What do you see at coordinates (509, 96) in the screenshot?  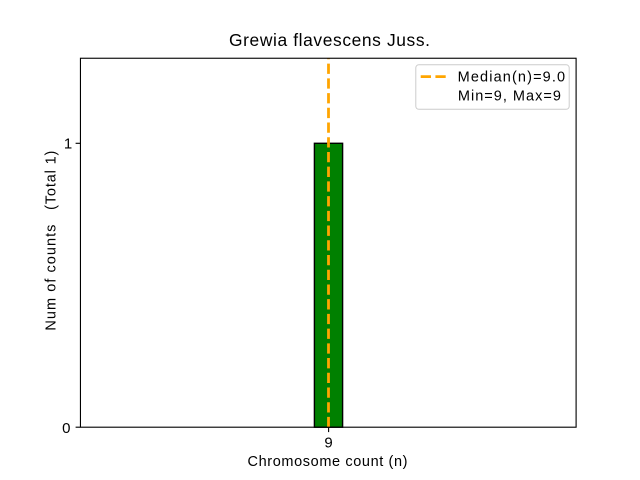 I see `svg-text: Min=9, Max=9` at bounding box center [509, 96].